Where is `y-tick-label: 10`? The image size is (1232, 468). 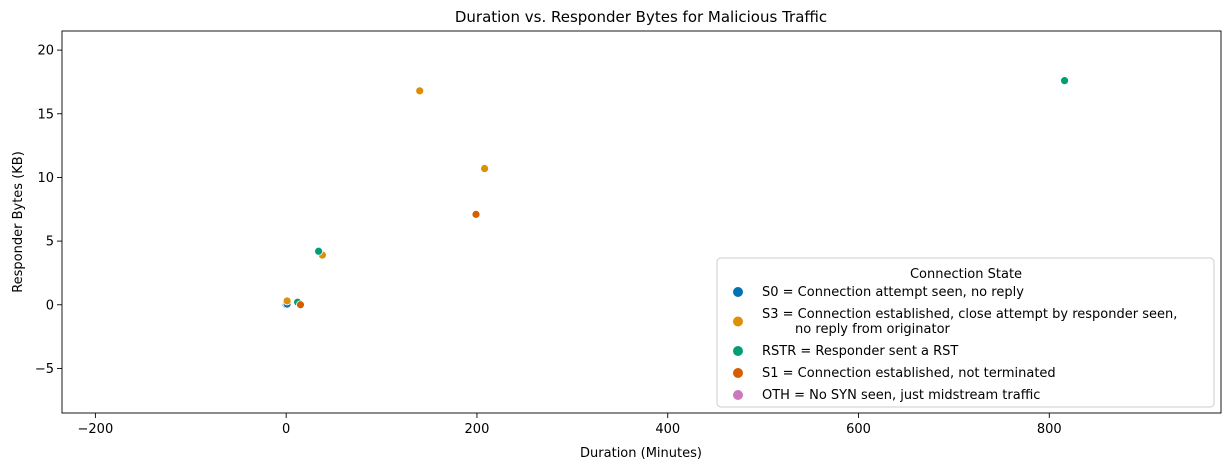
y-tick-label: 10 is located at coordinates (45, 178).